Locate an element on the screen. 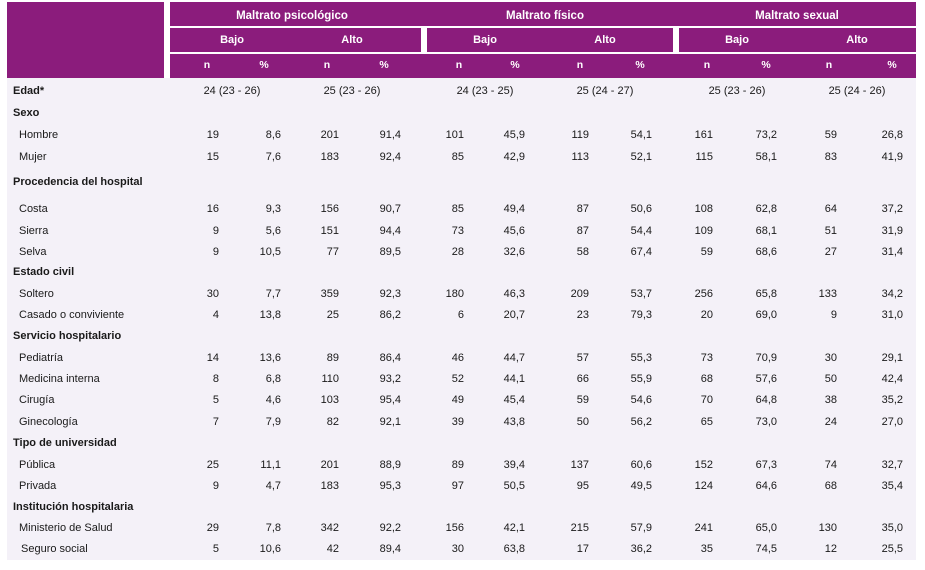  cell-n: 25 is located at coordinates (212, 465).